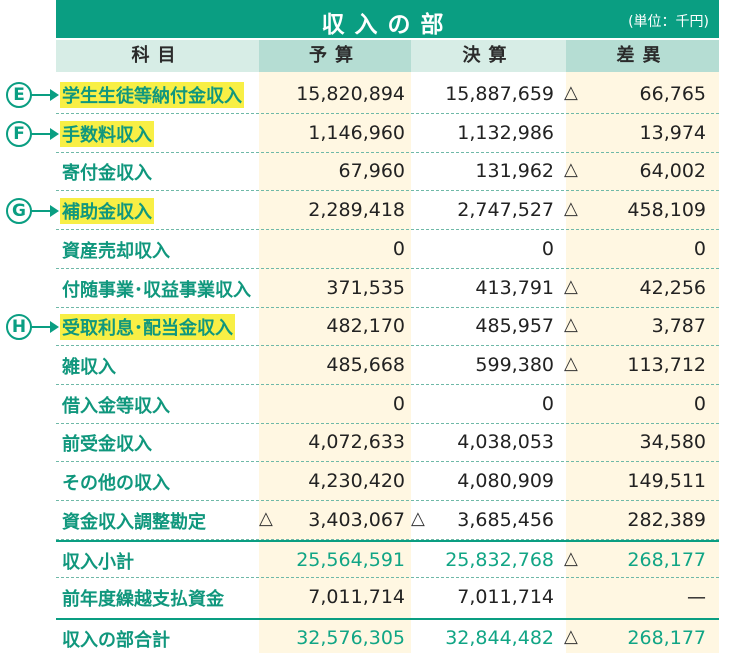 The image size is (750, 658). I want to click on row-label: 寄付金収入, so click(107, 174).